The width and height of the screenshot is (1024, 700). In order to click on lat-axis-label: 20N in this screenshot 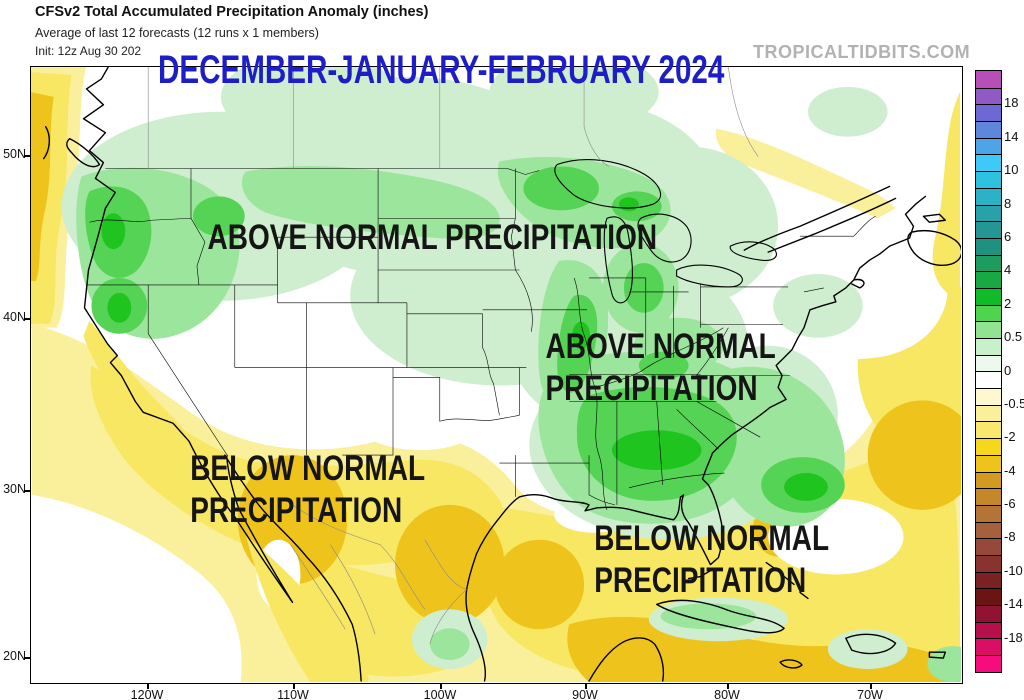, I will do `click(14, 656)`.